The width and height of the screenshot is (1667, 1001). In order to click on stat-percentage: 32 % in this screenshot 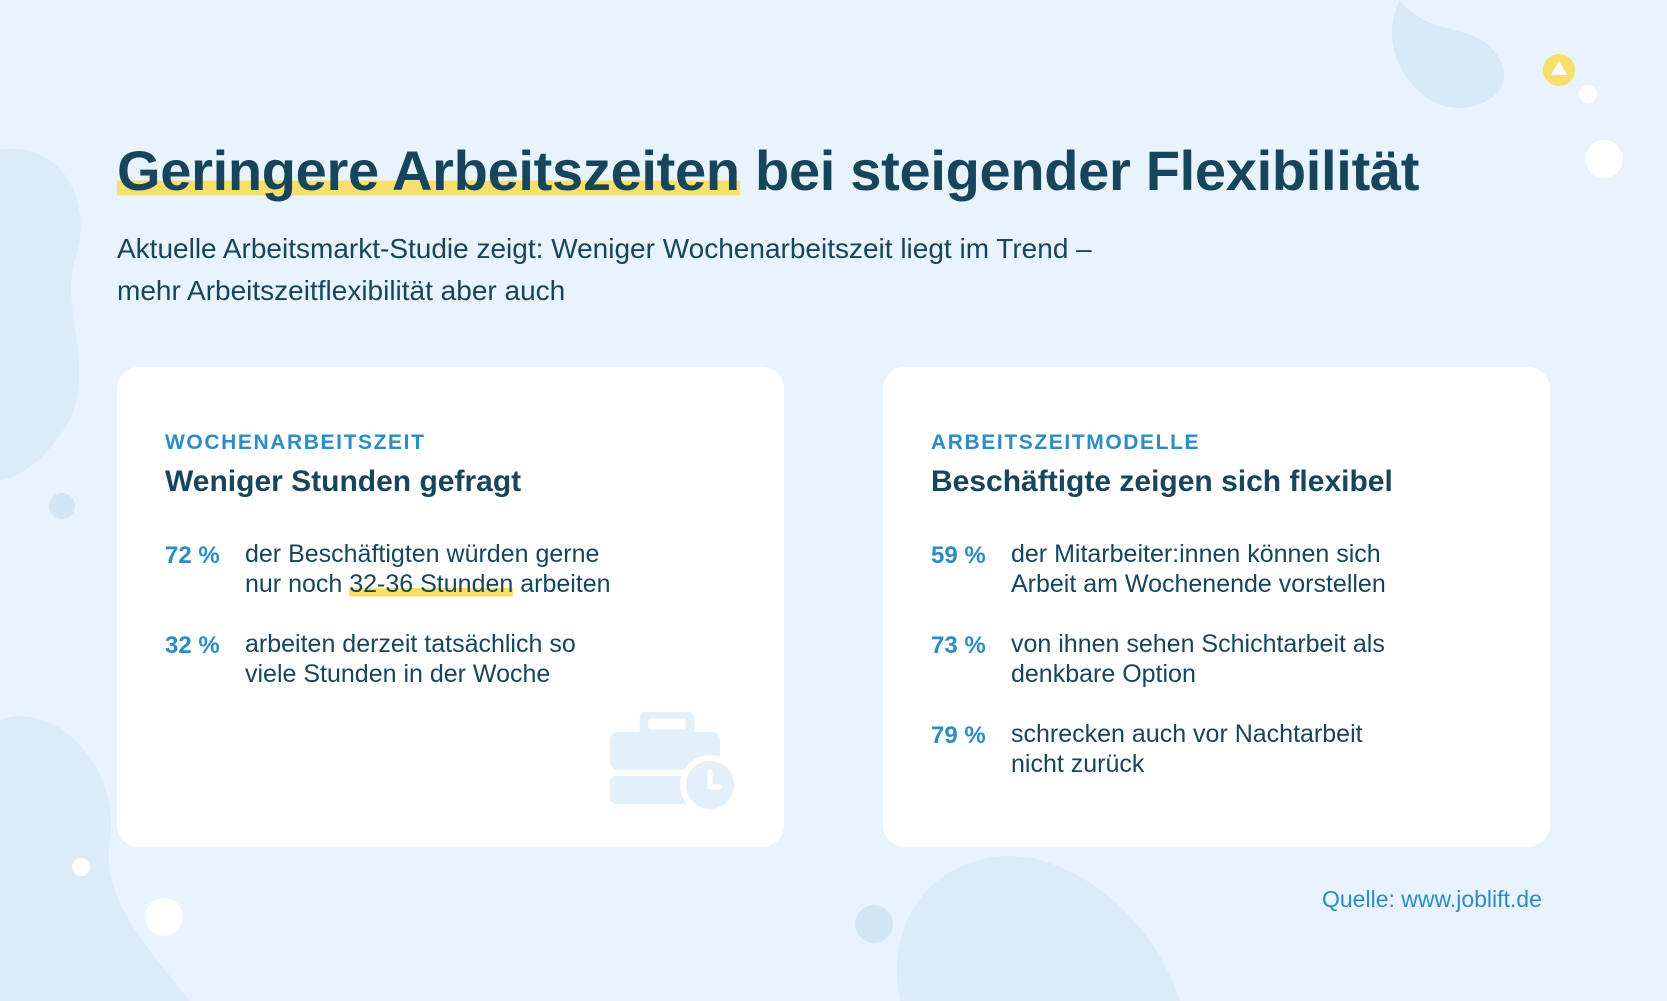, I will do `click(192, 645)`.